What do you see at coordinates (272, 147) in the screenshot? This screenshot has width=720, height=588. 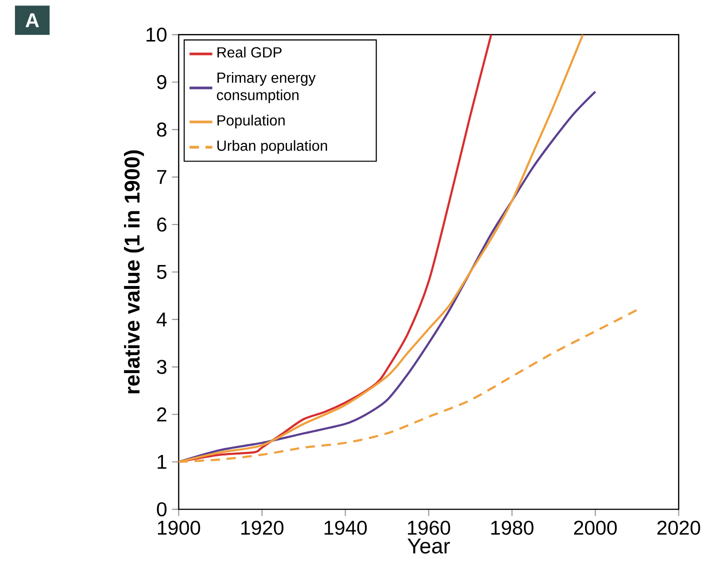 I see `legend-label: Urban population` at bounding box center [272, 147].